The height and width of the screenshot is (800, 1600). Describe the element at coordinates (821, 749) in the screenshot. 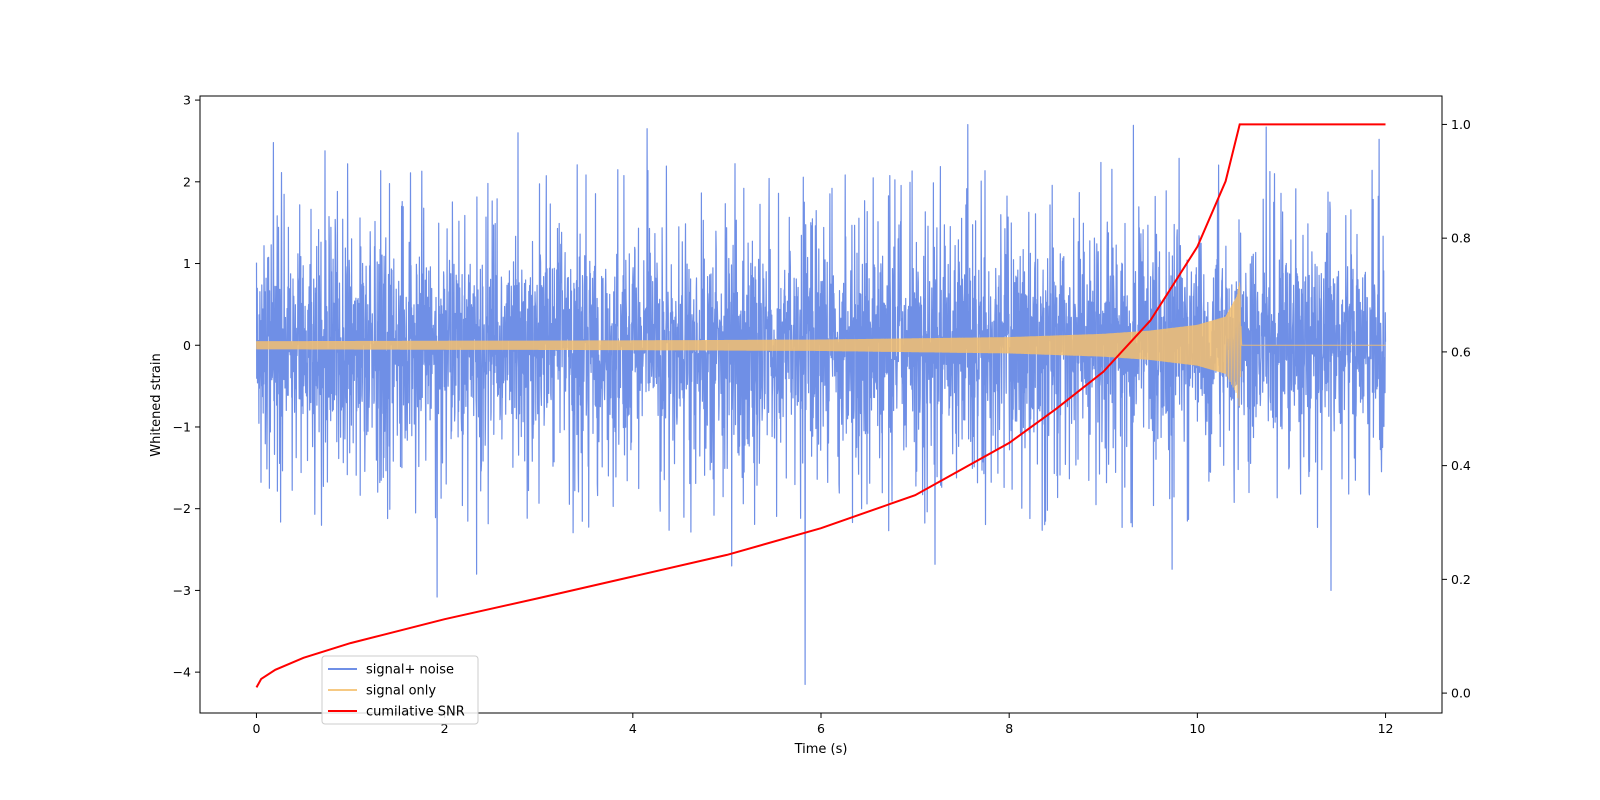

I see `x-axis-label: Time (s)` at that location.